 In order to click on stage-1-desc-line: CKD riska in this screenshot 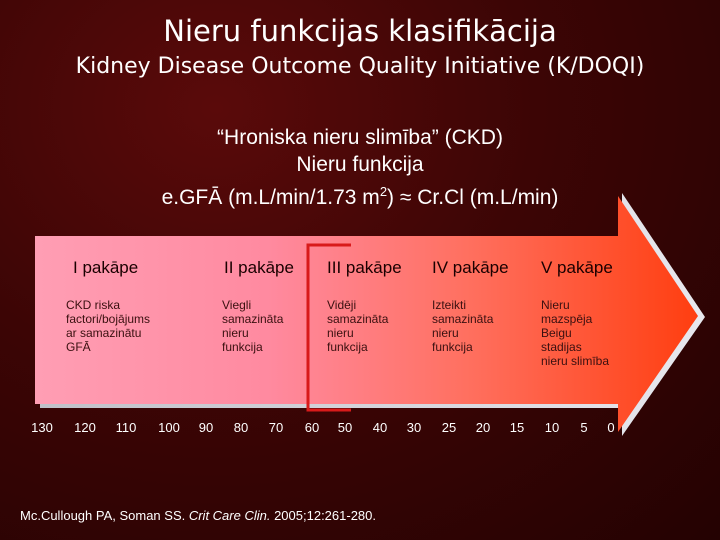, I will do `click(93, 305)`.